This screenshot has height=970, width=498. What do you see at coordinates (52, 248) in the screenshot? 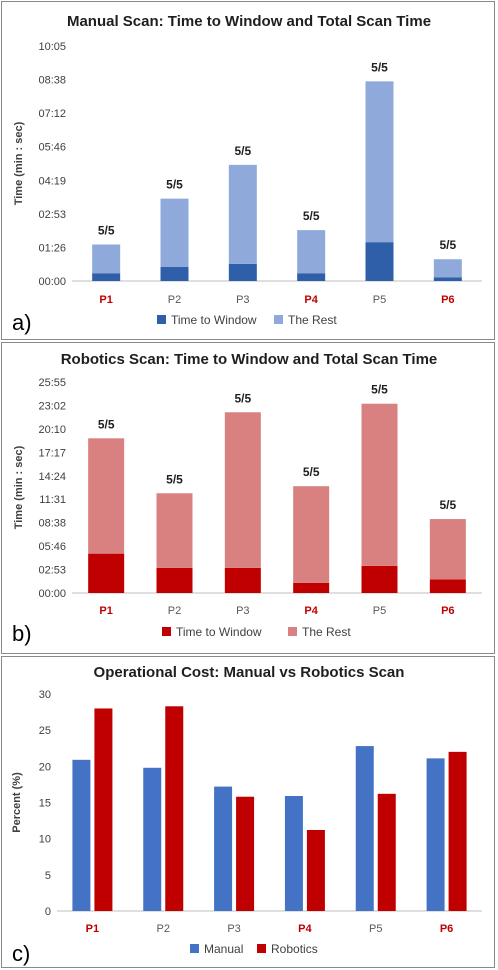
I see `y-tick-label: 01:26` at bounding box center [52, 248].